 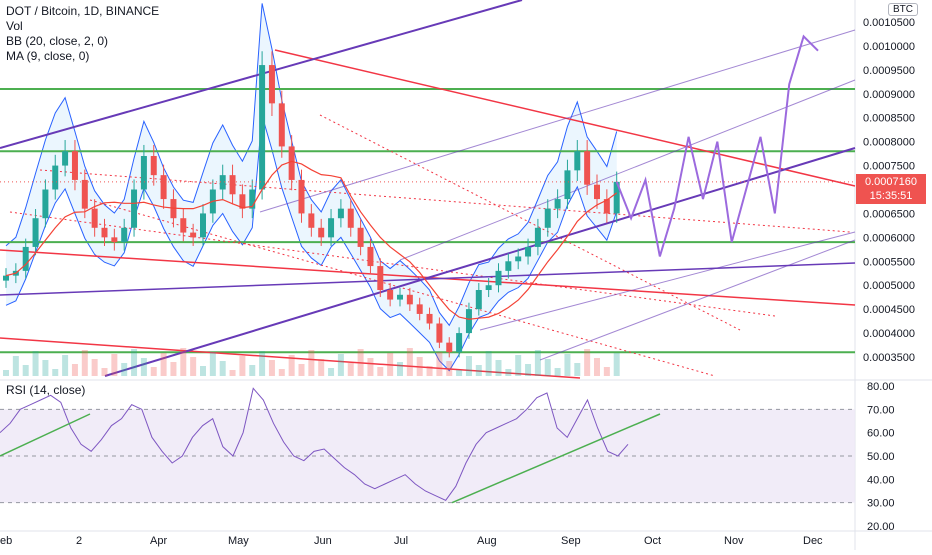 I want to click on red-channel-lower, so click(x=290, y=358).